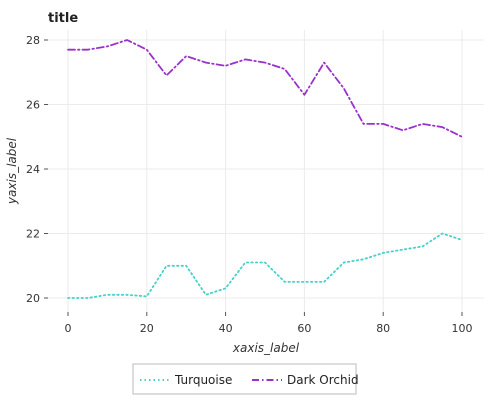 This screenshot has width=490, height=400. I want to click on legend-box, so click(244, 379).